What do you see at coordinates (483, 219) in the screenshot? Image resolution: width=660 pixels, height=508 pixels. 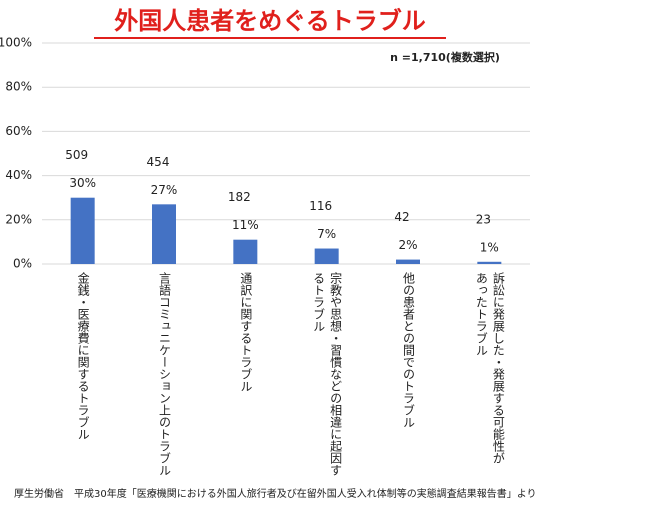 I see `count-label: 23` at bounding box center [483, 219].